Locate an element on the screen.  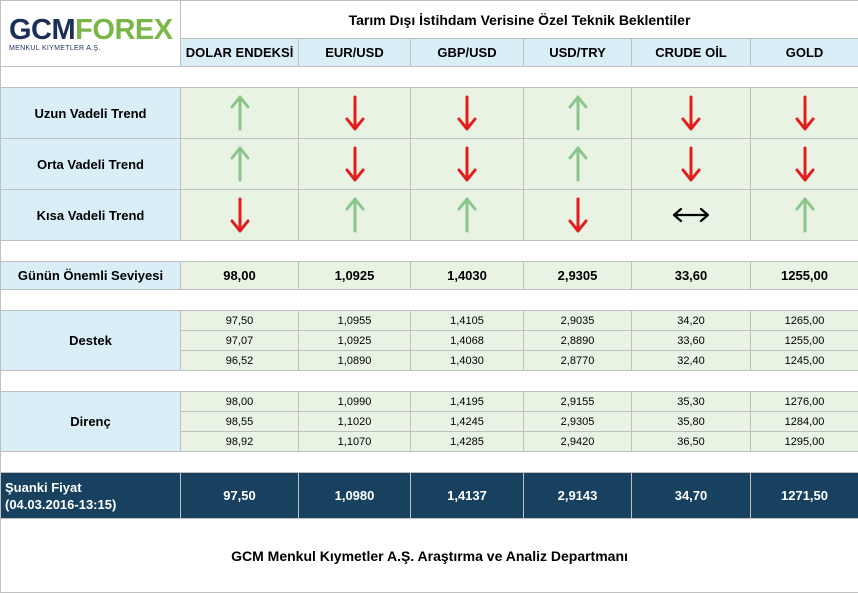
resistance-value: 1284,00 is located at coordinates (804, 422).